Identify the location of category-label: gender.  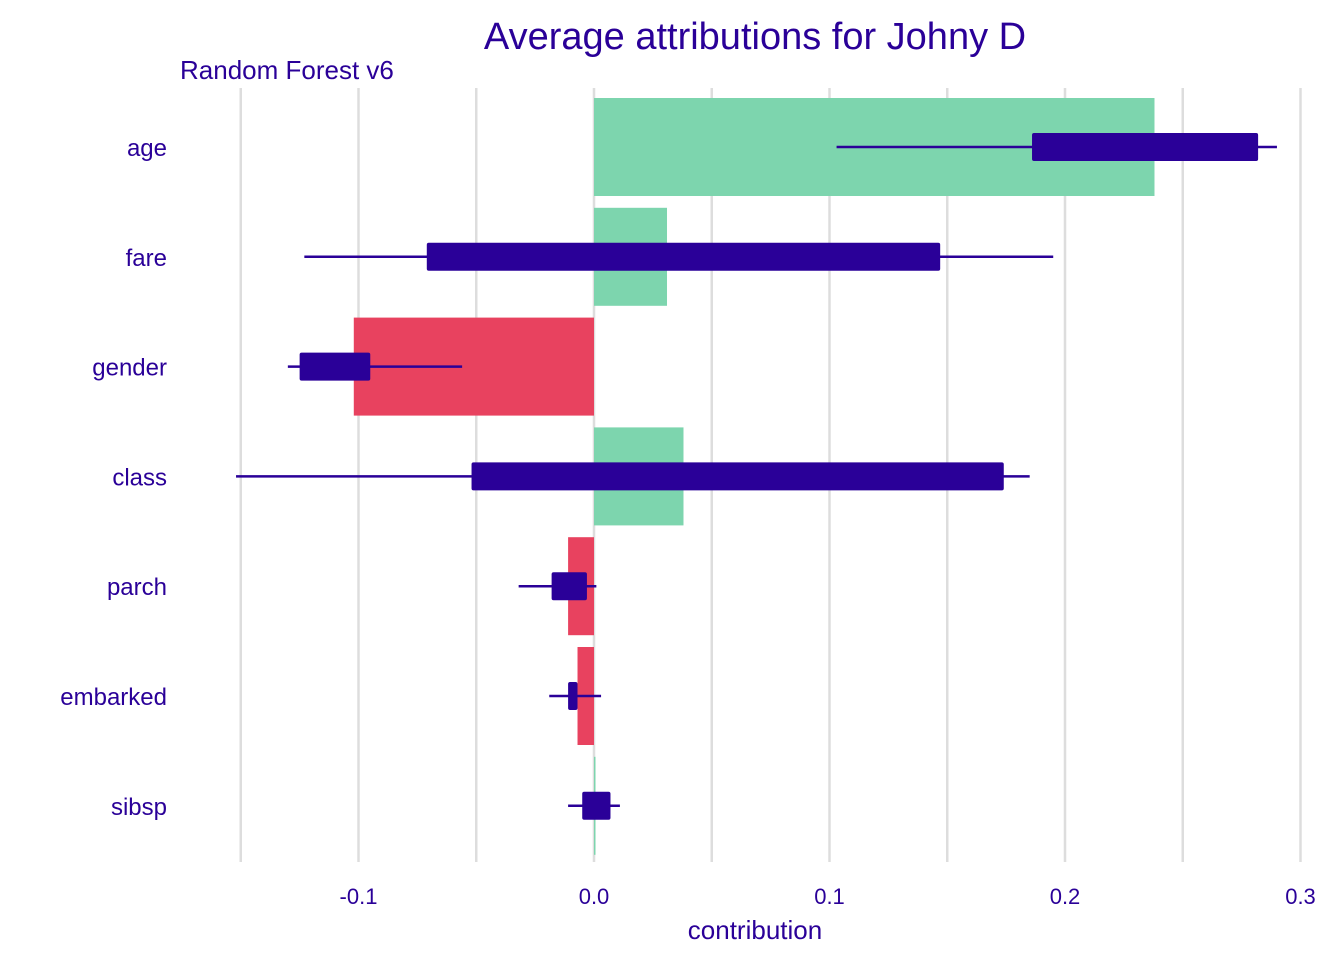
(129, 368).